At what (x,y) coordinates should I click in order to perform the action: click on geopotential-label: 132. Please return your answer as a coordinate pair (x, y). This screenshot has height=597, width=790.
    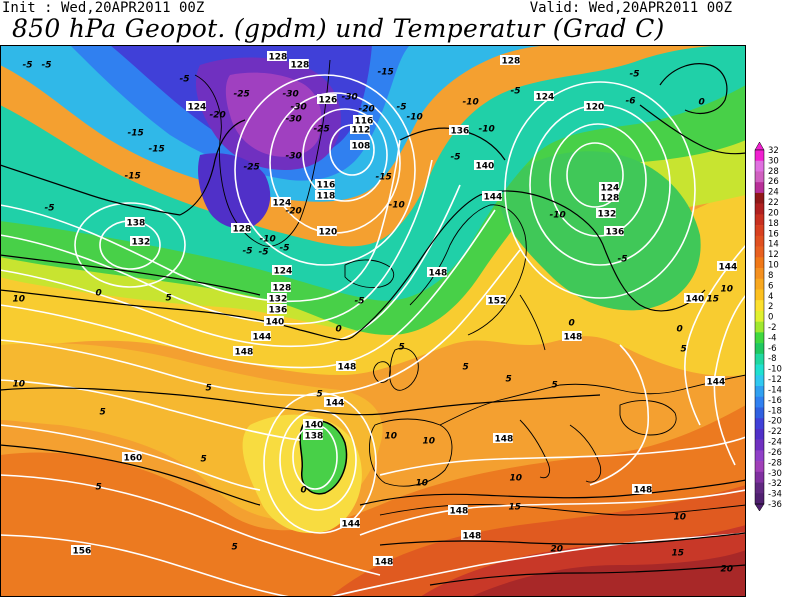
    Looking at the image, I should click on (141, 243).